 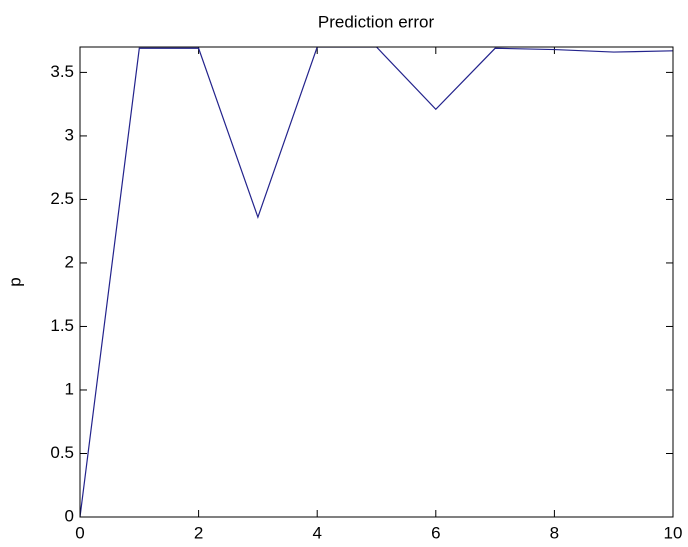 What do you see at coordinates (316, 532) in the screenshot?
I see `x-tick-label: 4` at bounding box center [316, 532].